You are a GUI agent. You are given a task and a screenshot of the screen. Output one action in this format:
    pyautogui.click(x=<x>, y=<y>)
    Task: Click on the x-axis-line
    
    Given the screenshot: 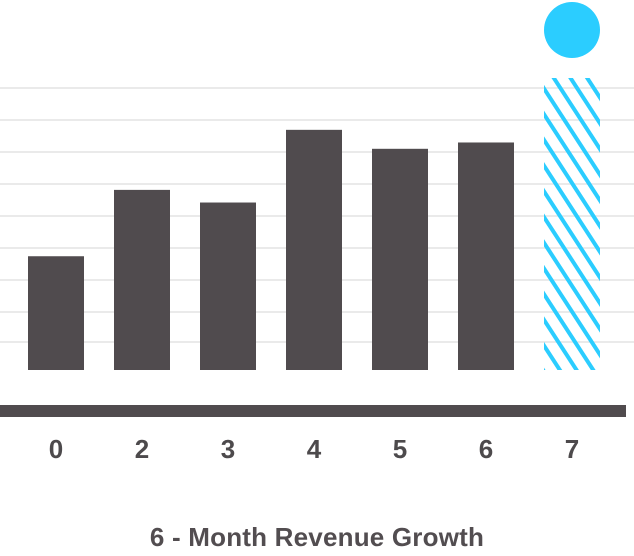 What is the action you would take?
    pyautogui.click(x=313, y=411)
    